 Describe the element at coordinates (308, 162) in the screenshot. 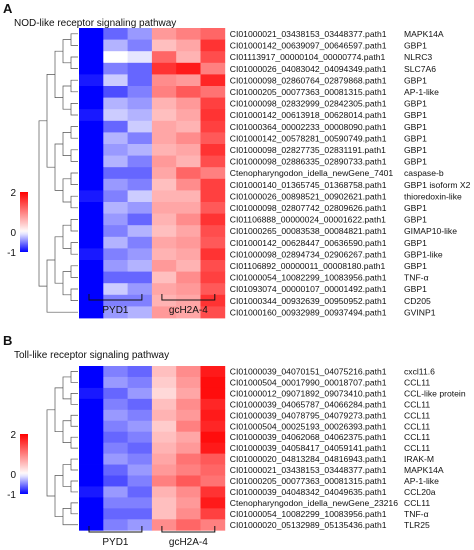

I see `row-id-label: CI01000098_02886335_02890733.path1` at that location.